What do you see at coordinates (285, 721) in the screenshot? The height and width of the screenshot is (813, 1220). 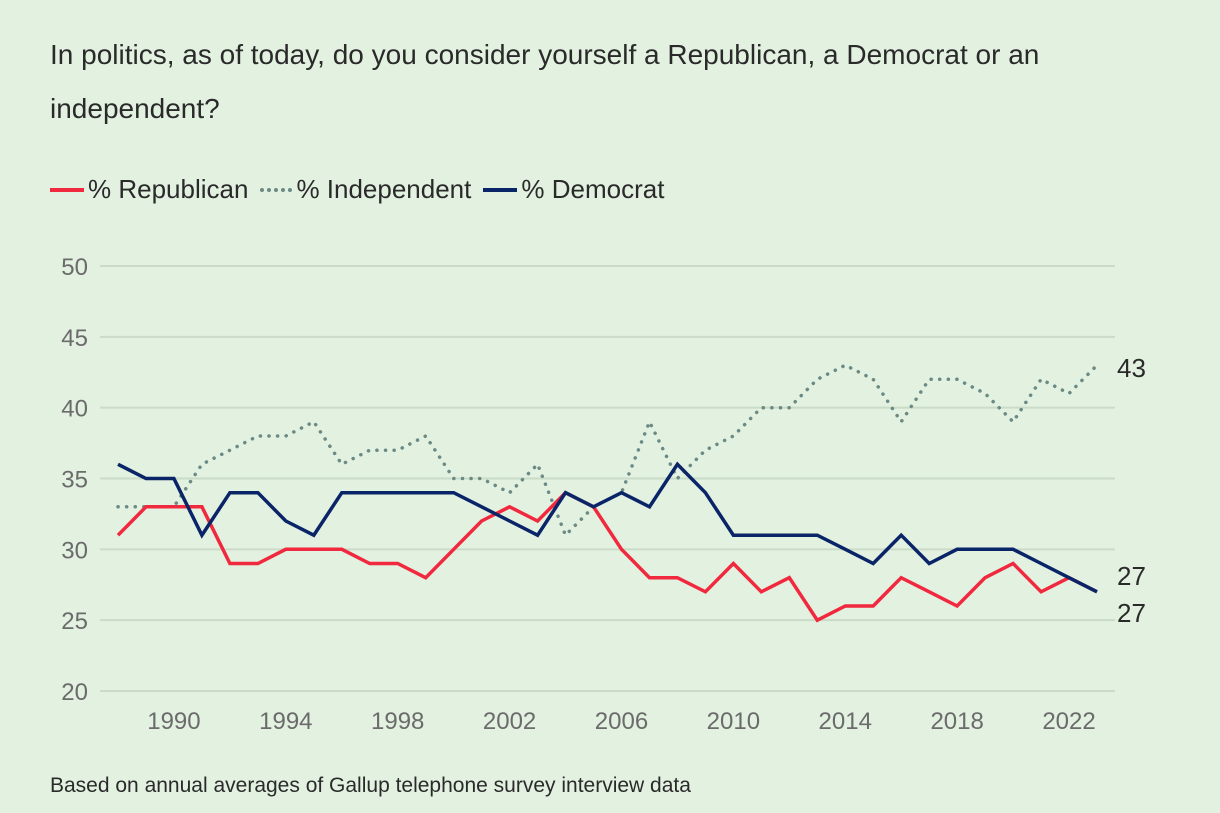 I see `x-tick-label: 1994` at bounding box center [285, 721].